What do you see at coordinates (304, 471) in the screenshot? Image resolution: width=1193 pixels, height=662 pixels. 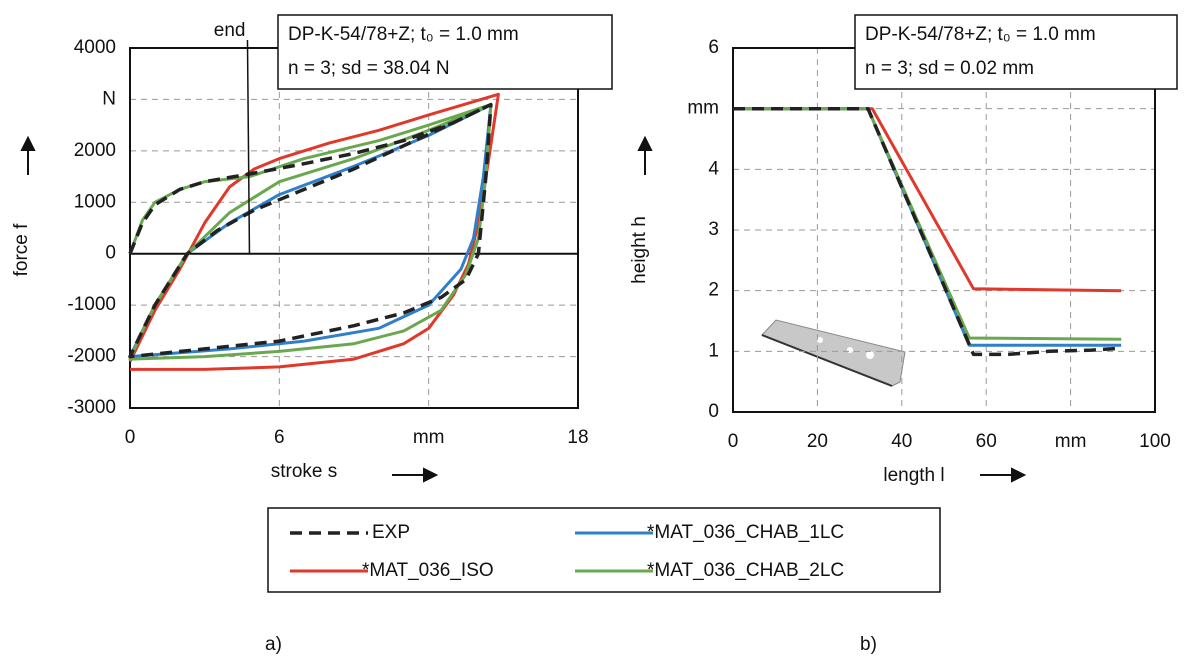 I see `x-axis-label: stroke s` at bounding box center [304, 471].